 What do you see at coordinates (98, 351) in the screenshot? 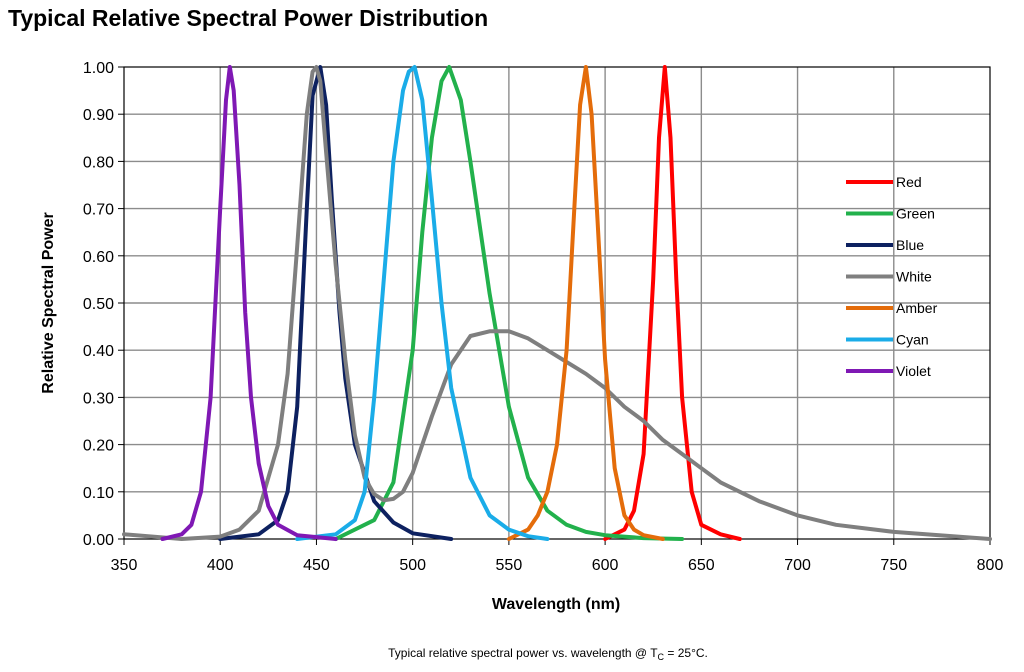
I see `y-tick-label: 0.40` at bounding box center [98, 351].